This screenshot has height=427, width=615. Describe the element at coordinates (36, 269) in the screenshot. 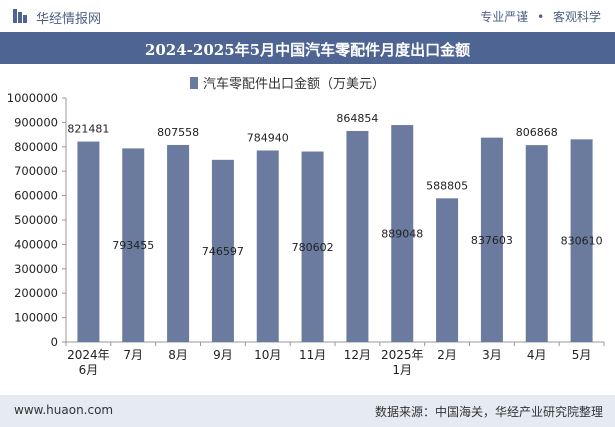

I see `y-tick-label: 300000` at that location.